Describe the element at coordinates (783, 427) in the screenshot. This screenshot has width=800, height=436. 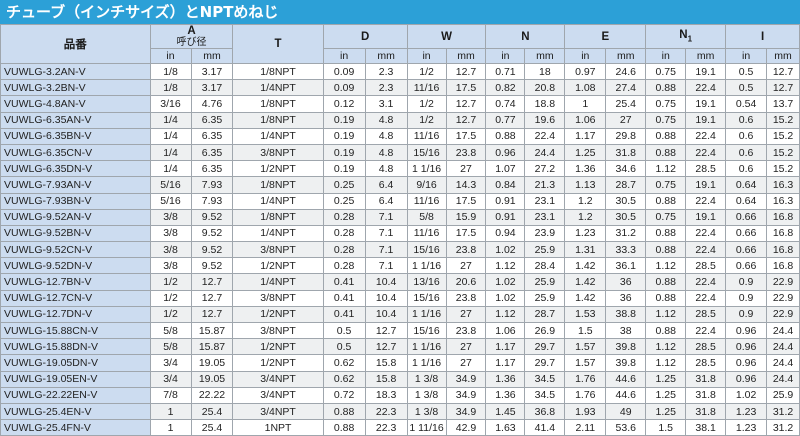
I see `cell-i-mm: 31.2` at that location.